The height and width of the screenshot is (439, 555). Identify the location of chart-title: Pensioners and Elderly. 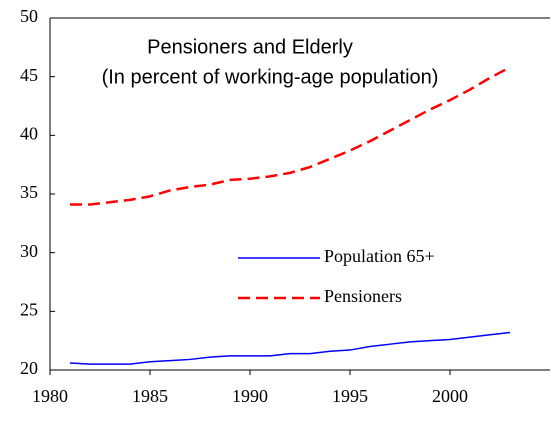
(250, 47).